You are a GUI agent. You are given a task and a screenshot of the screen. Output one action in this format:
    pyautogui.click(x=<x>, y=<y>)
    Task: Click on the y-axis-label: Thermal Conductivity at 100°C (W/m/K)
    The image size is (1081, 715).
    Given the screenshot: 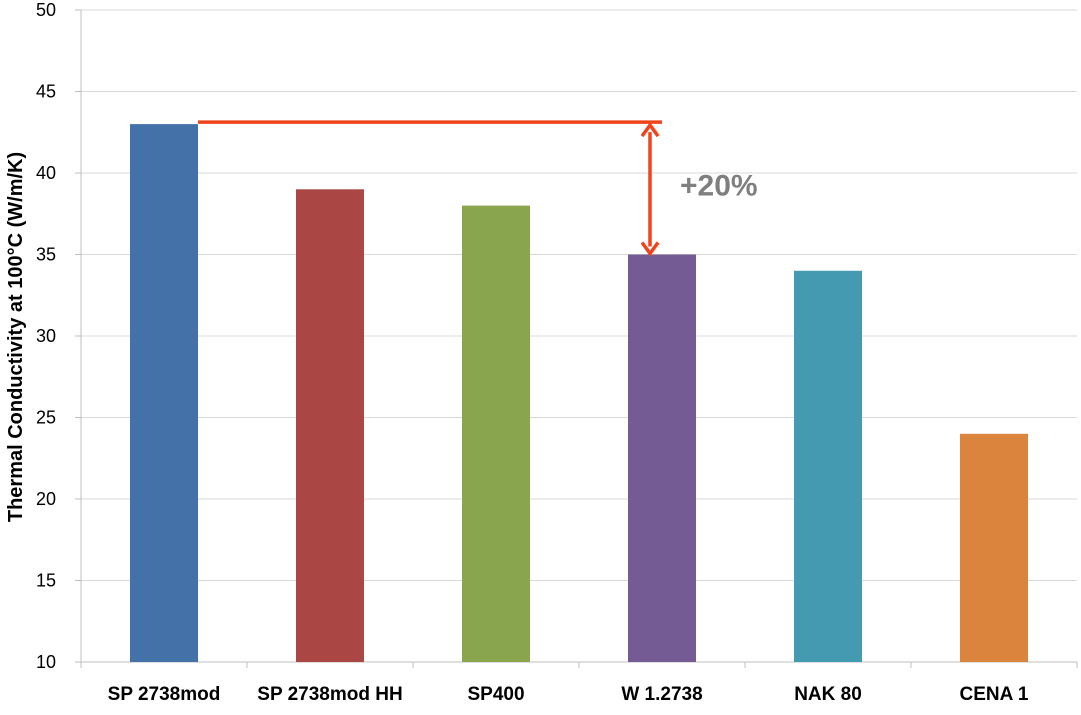 What is the action you would take?
    pyautogui.click(x=16, y=337)
    